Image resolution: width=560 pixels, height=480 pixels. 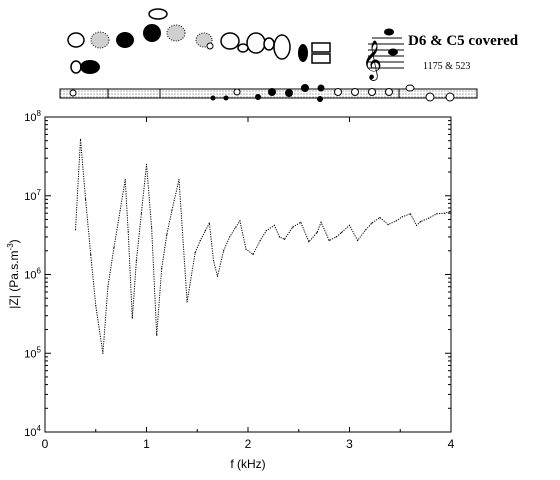 I want to click on x-axis-label: f (kHz), so click(x=247, y=464).